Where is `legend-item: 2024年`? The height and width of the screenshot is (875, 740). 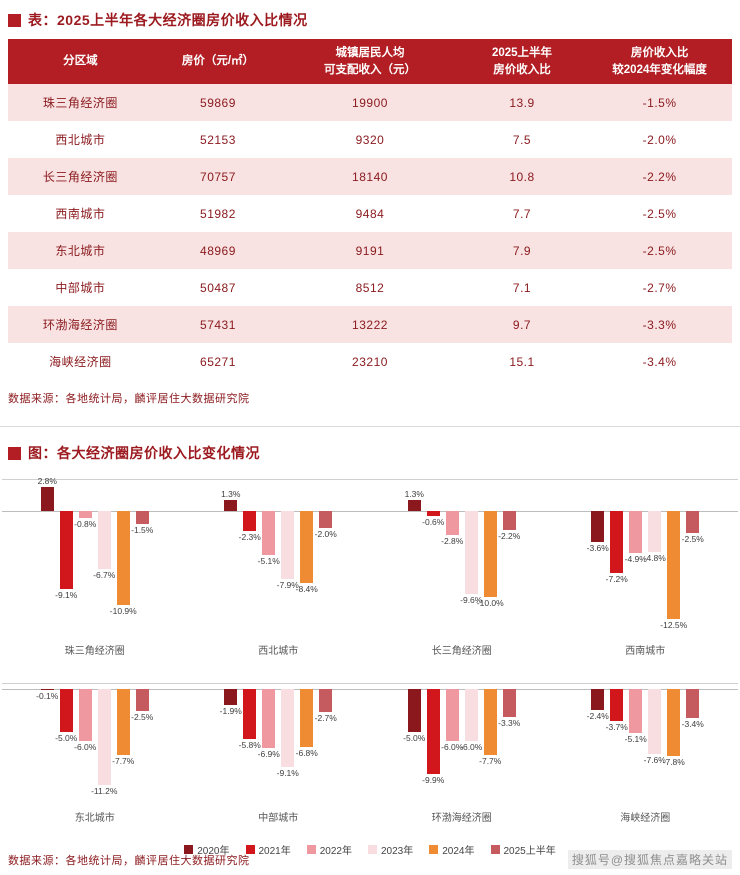 legend-item: 2024年 is located at coordinates (452, 850).